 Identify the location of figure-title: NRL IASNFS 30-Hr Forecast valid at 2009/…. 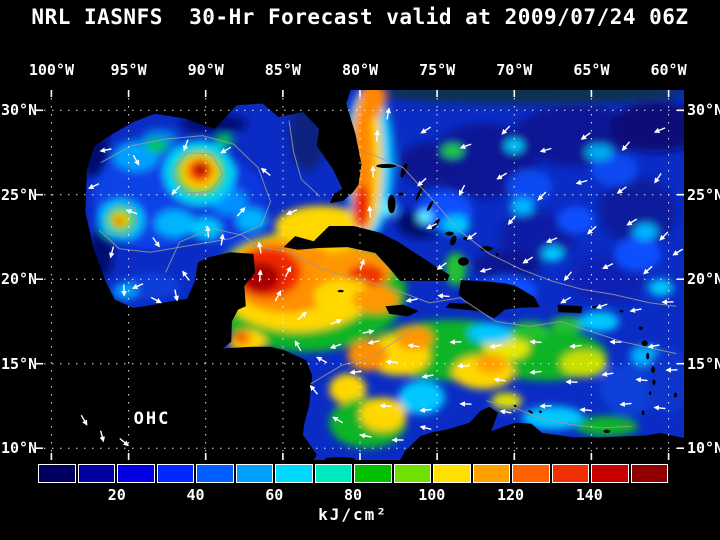
(360, 17).